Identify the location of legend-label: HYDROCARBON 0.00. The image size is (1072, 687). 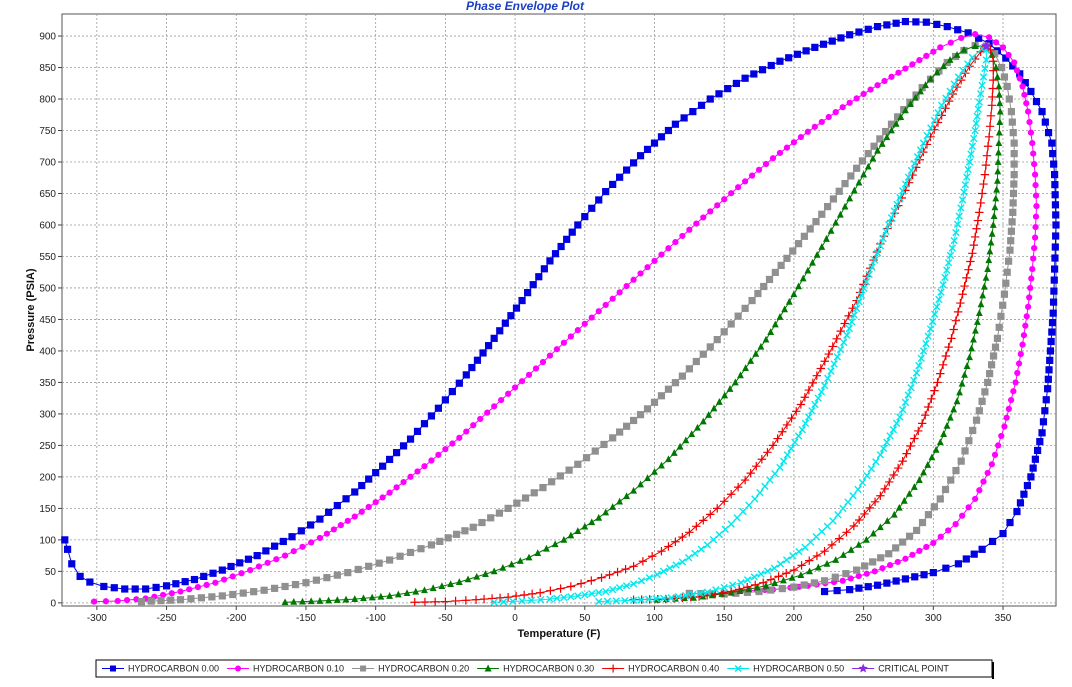
(173, 669).